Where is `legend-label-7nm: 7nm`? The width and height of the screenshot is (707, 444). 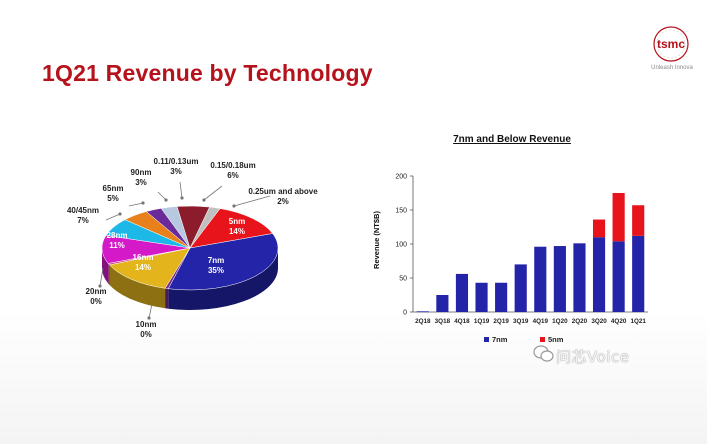 legend-label-7nm: 7nm is located at coordinates (500, 339).